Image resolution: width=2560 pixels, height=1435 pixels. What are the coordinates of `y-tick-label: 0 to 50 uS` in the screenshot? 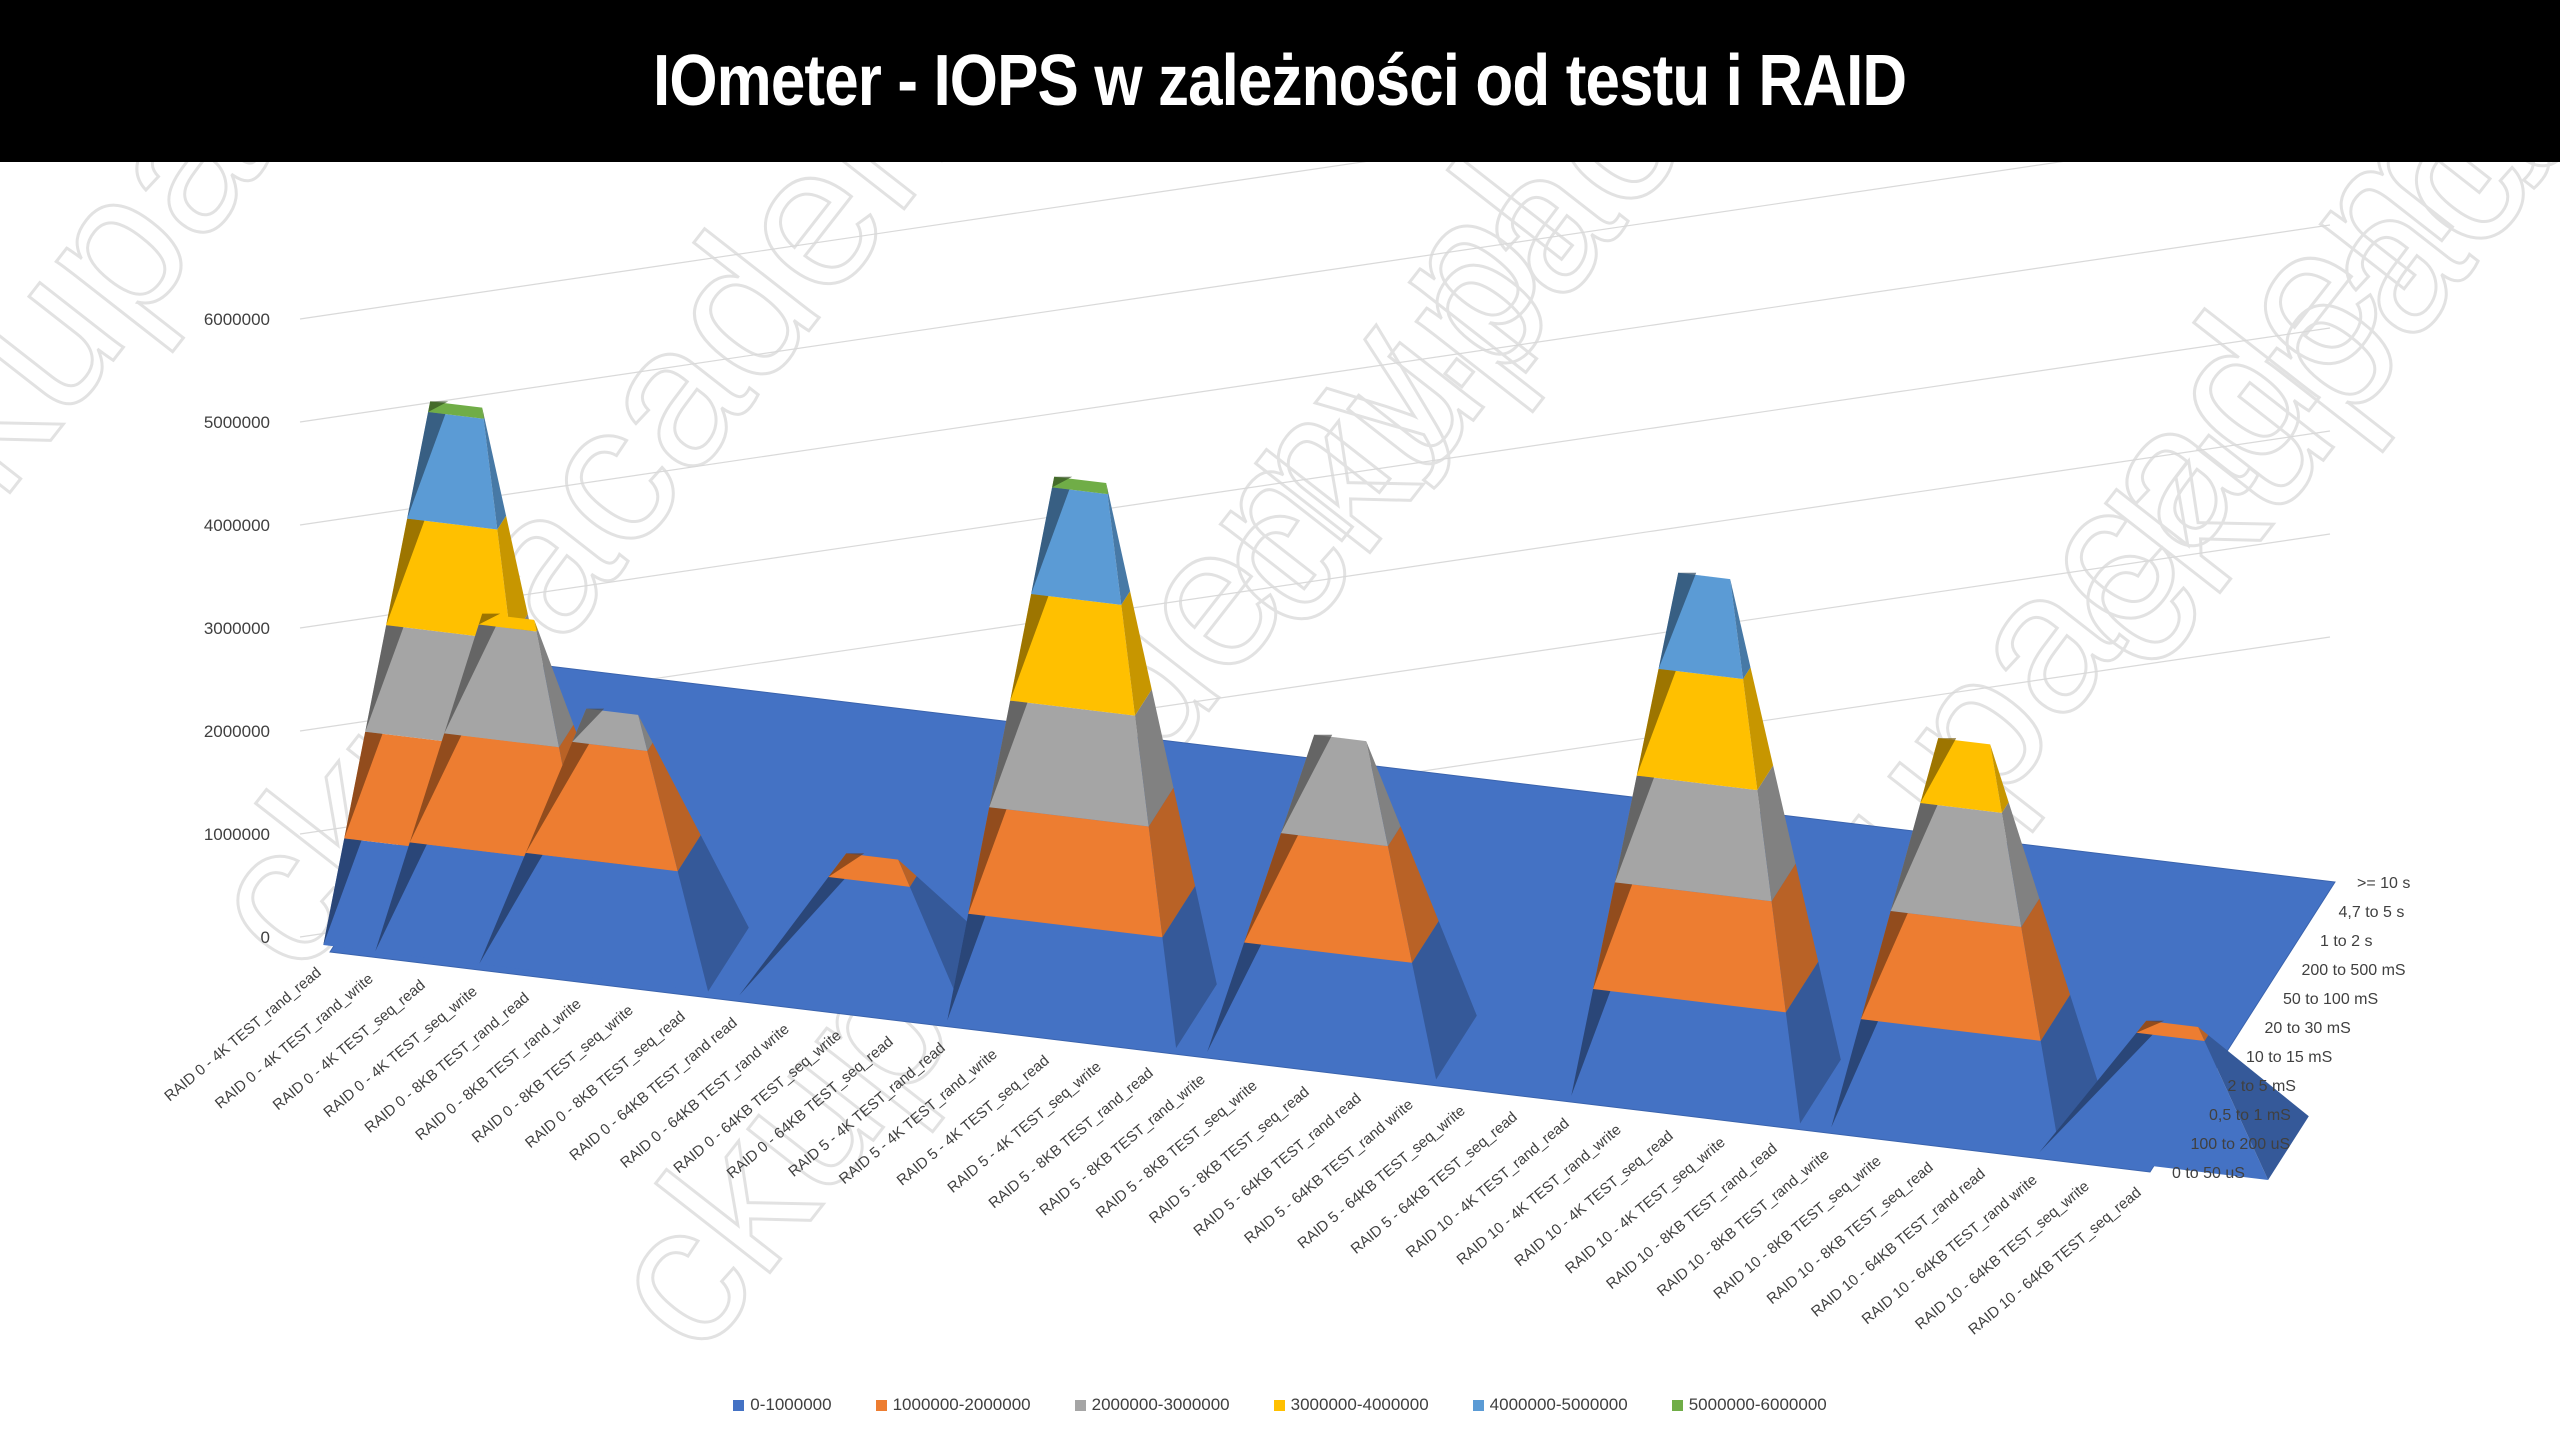 It's located at (2208, 1173).